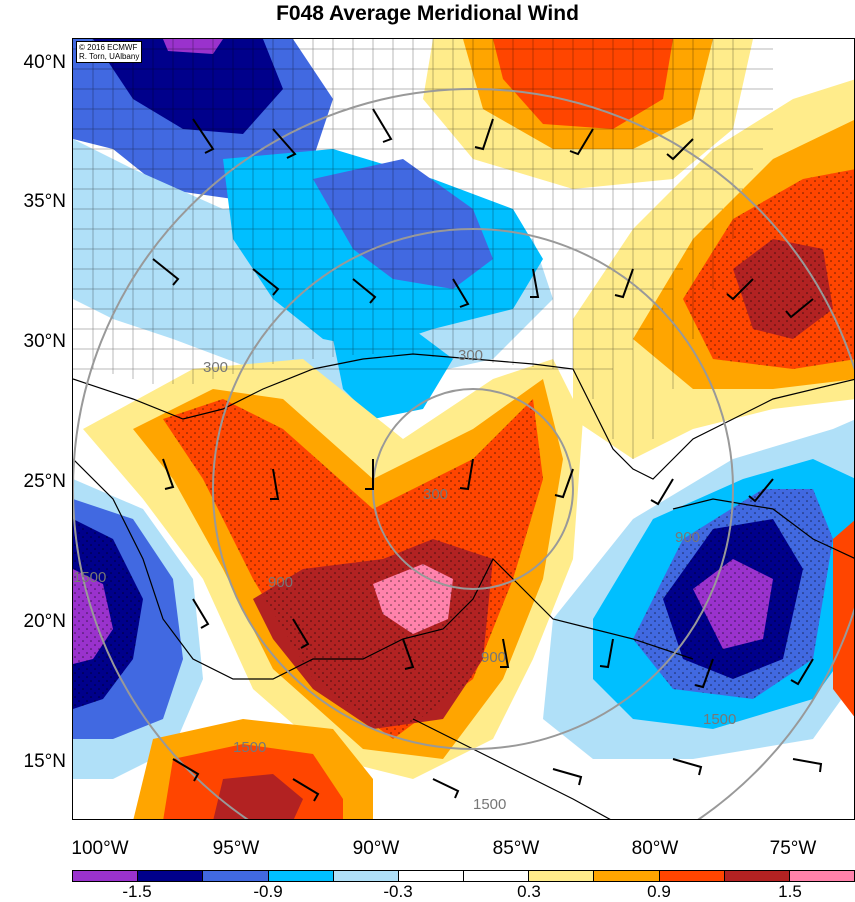  What do you see at coordinates (44, 341) in the screenshot?
I see `lat-label-30: 30°N` at bounding box center [44, 341].